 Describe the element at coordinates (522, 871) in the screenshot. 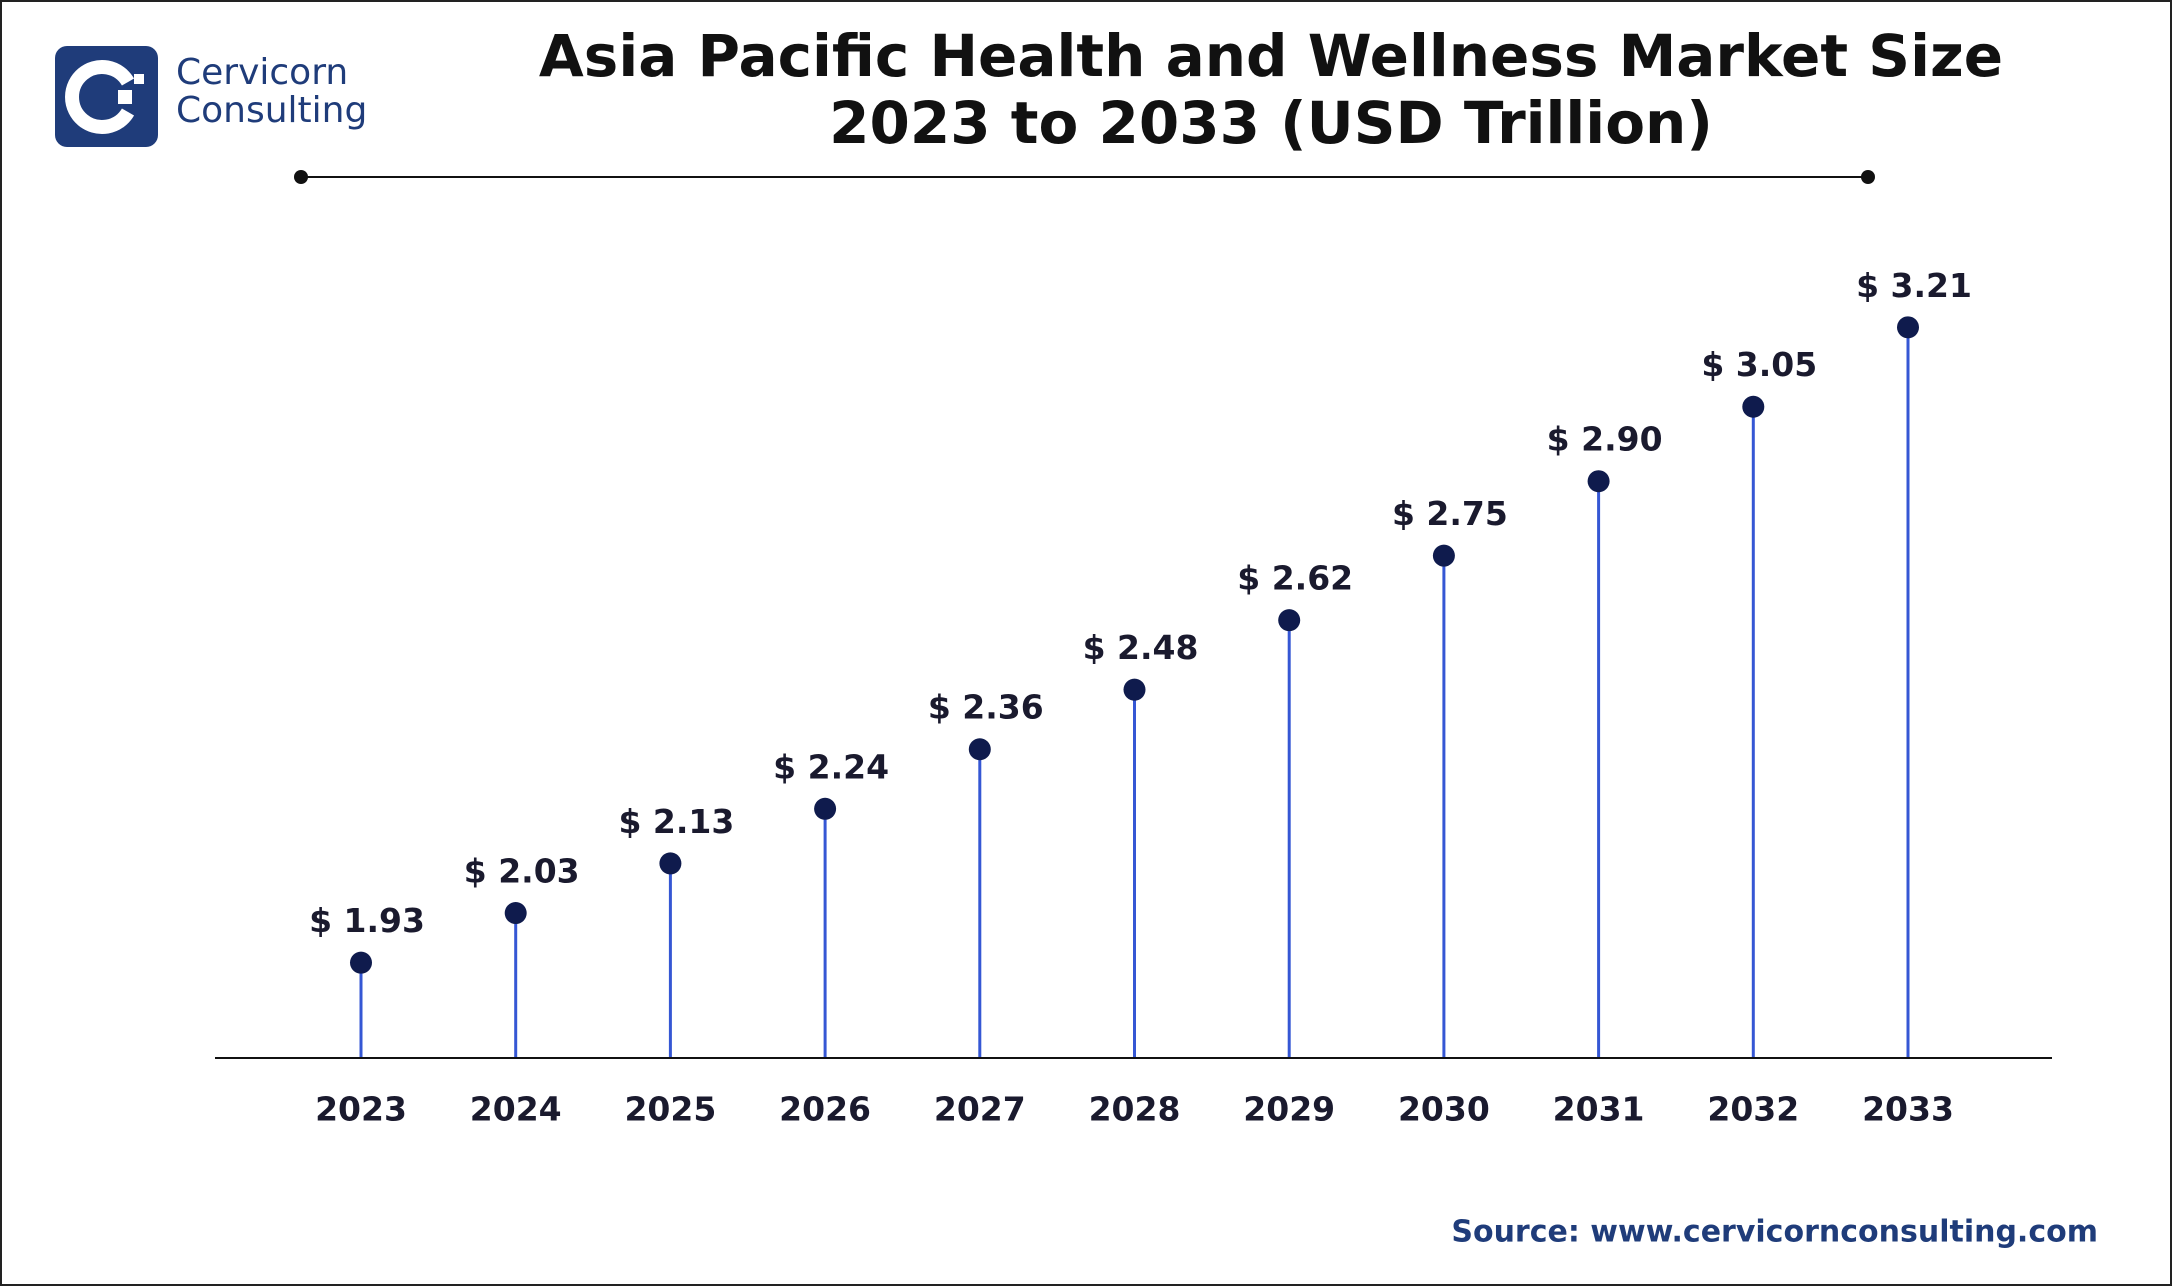

I see `value-label: $ 2.03` at that location.